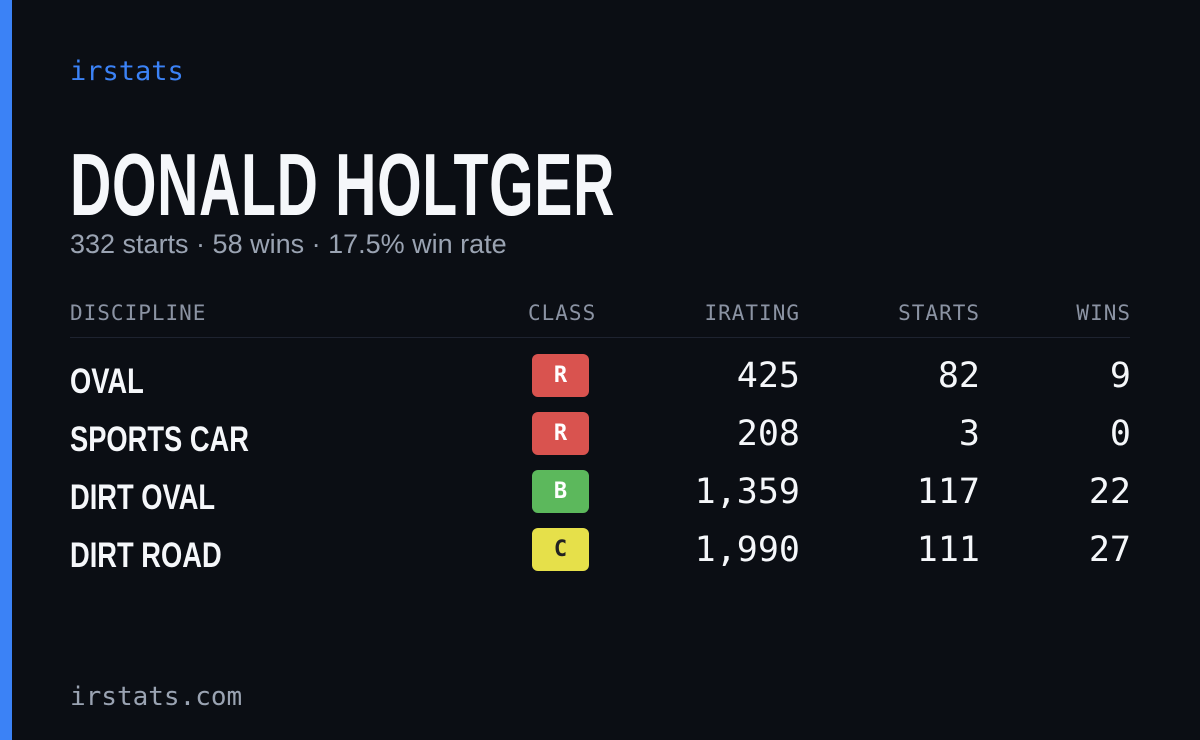  I want to click on column-header: IRATING, so click(752, 313).